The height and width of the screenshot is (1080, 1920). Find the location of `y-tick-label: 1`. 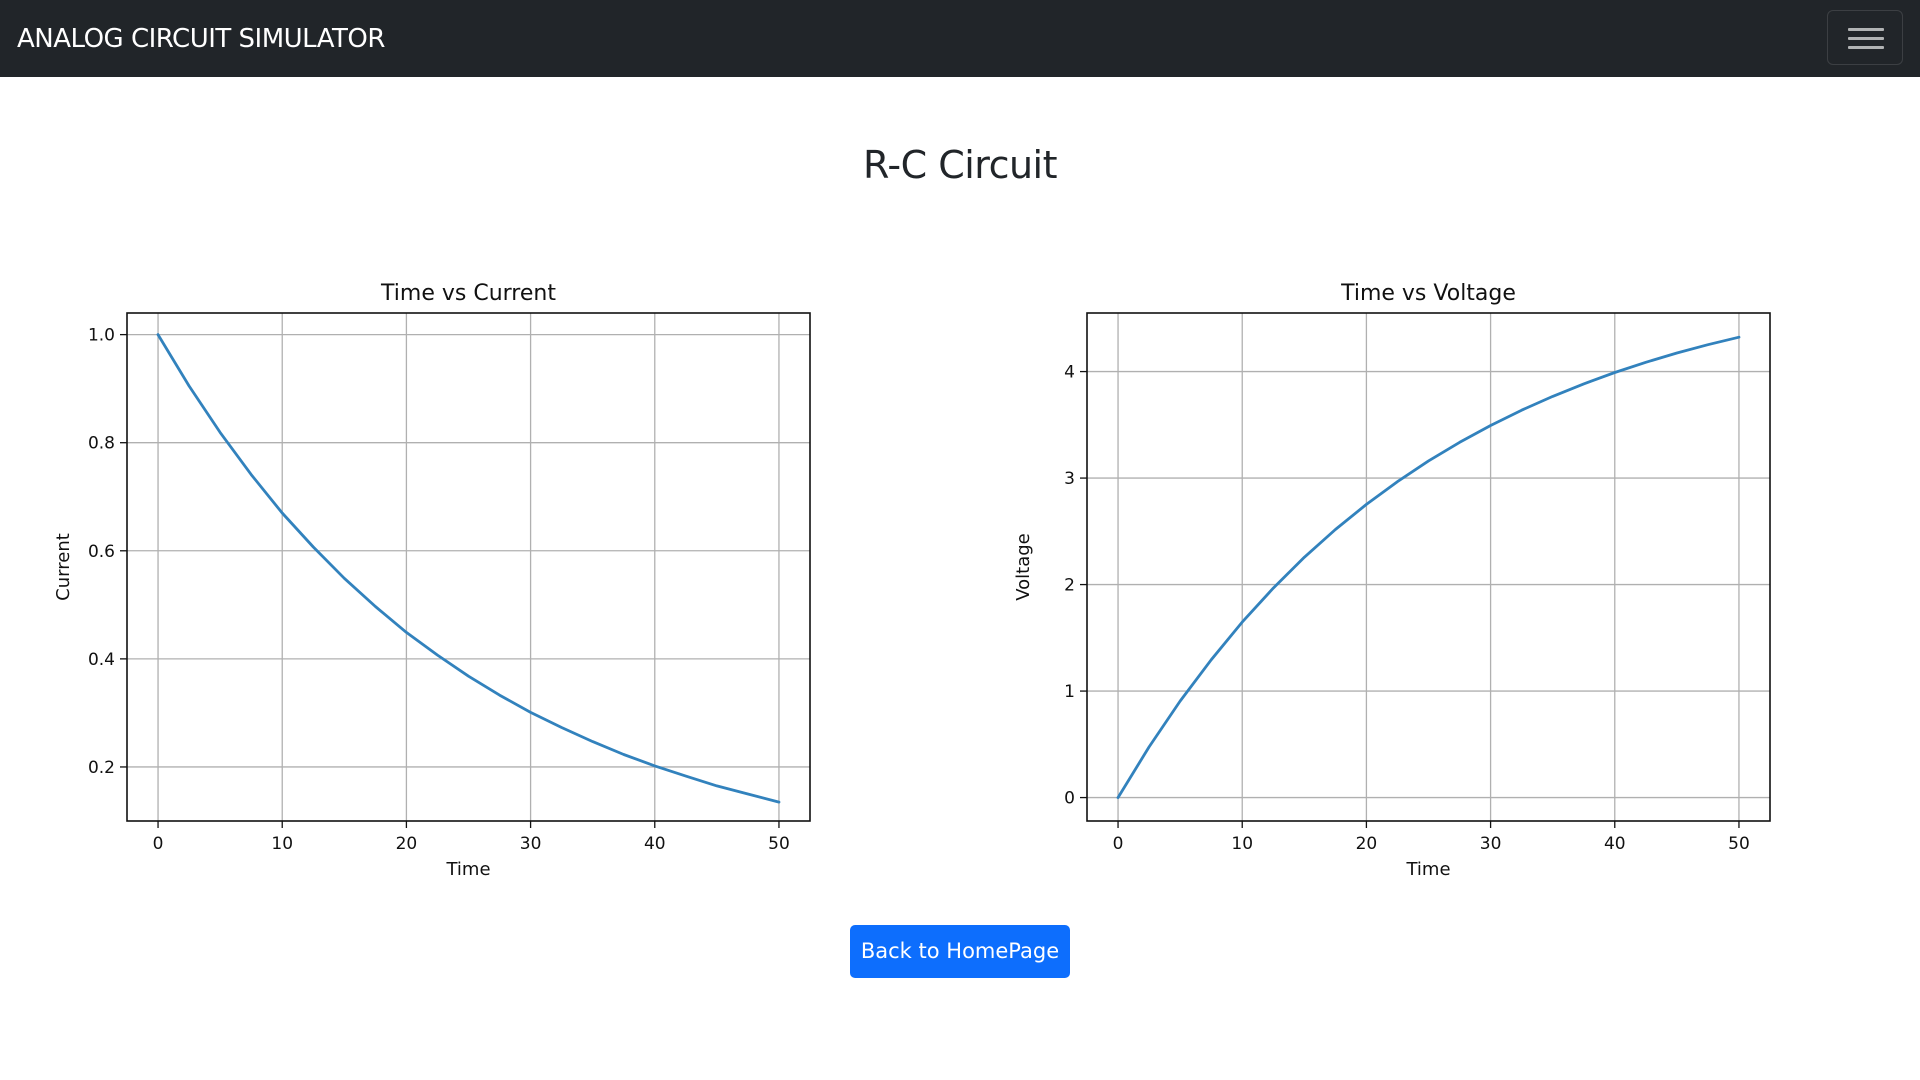

y-tick-label: 1 is located at coordinates (1069, 692).